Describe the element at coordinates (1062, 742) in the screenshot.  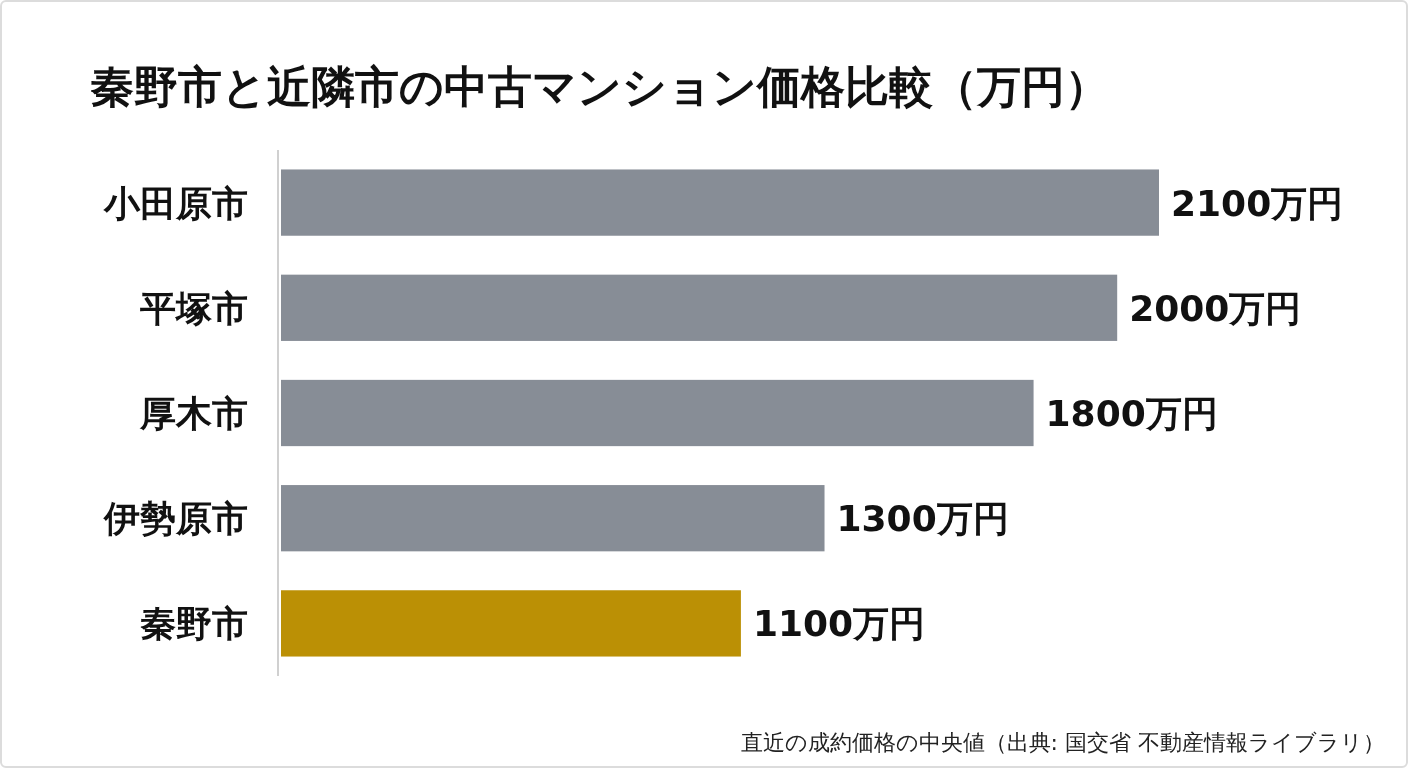
I see `text: 直近の成約価格の中央値（出典: 国交省 不動産情報ライブラリ）` at that location.